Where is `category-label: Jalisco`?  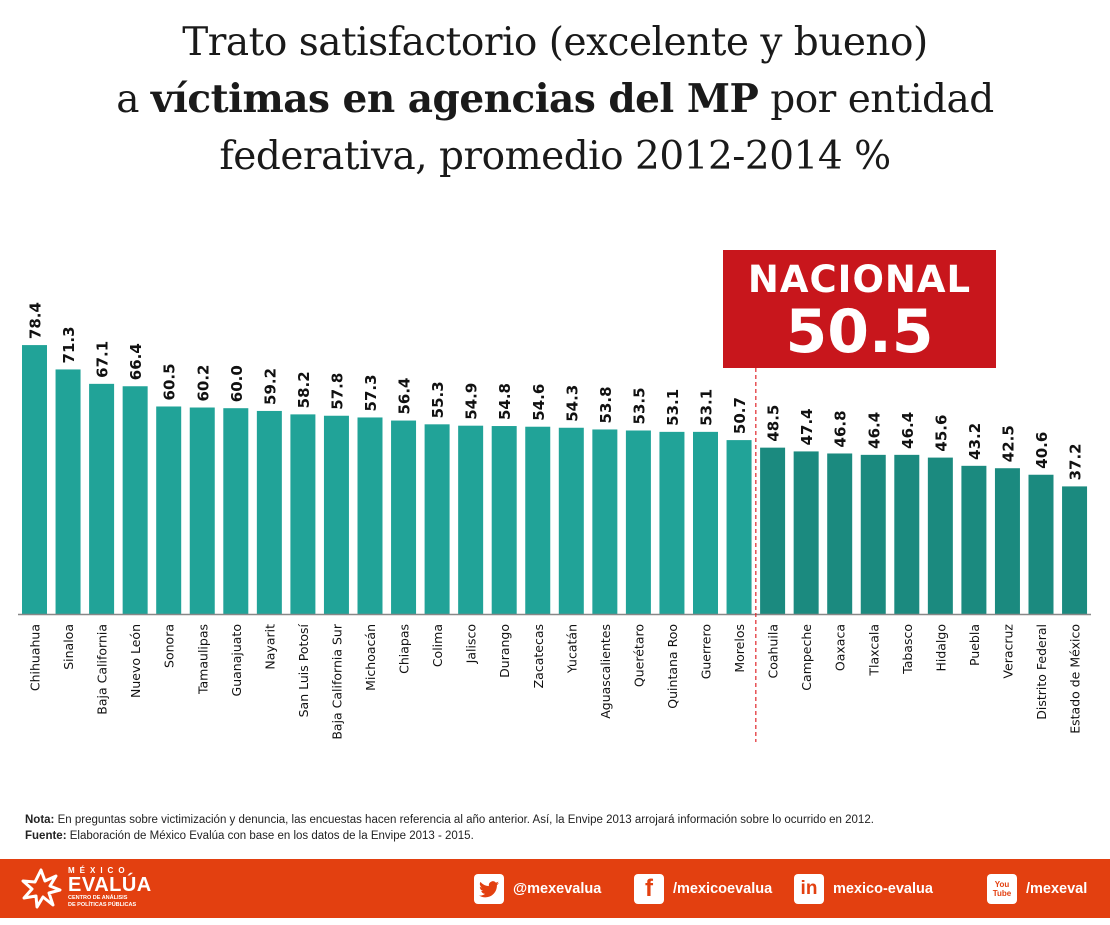
category-label: Jalisco is located at coordinates (471, 644).